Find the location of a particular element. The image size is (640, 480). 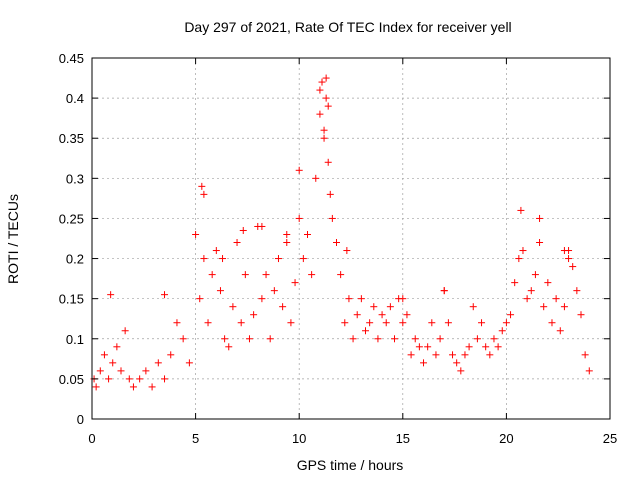

y-axis-title: ROTI / TECUs is located at coordinates (13, 239).